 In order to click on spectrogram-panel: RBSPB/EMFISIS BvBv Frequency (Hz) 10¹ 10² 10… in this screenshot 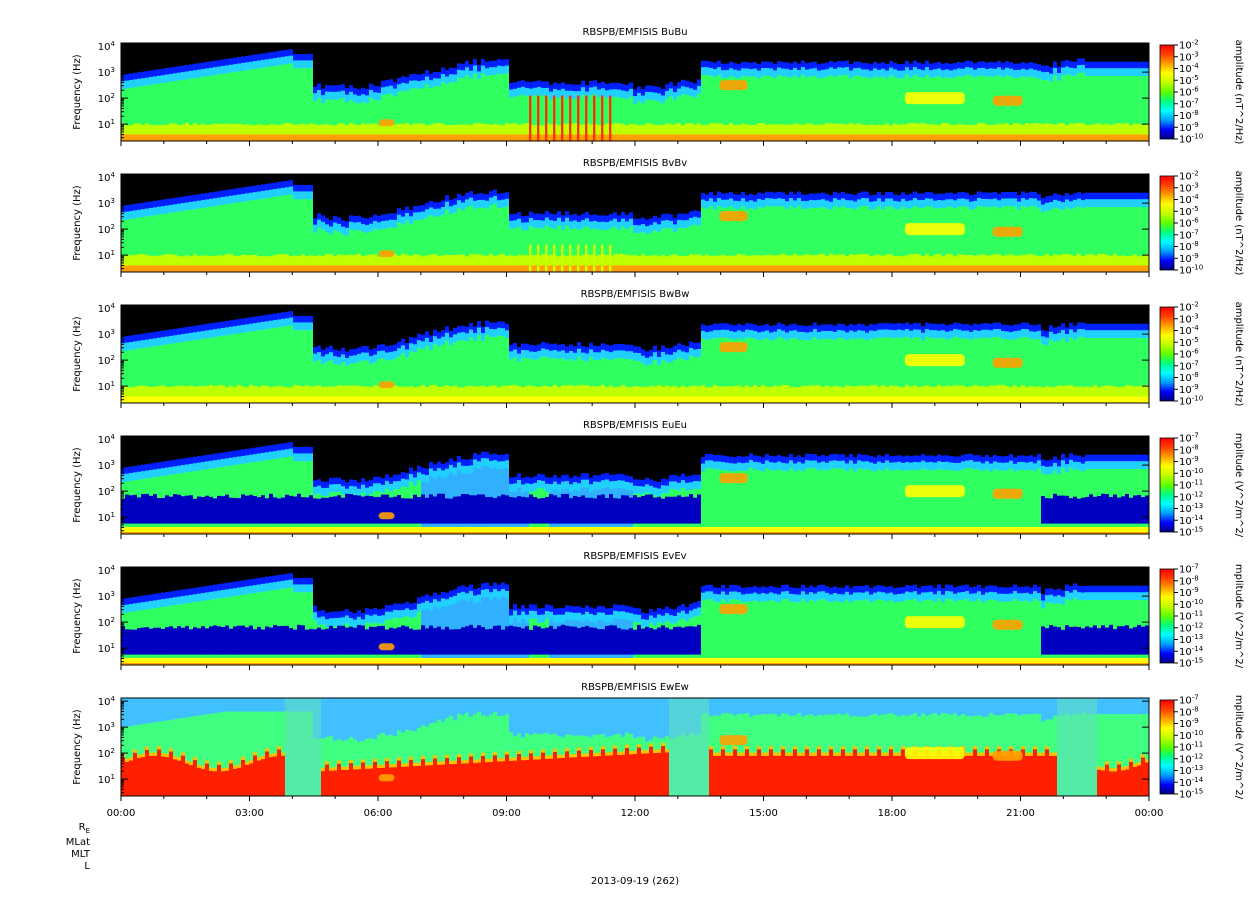, I will do `click(658, 217)`.